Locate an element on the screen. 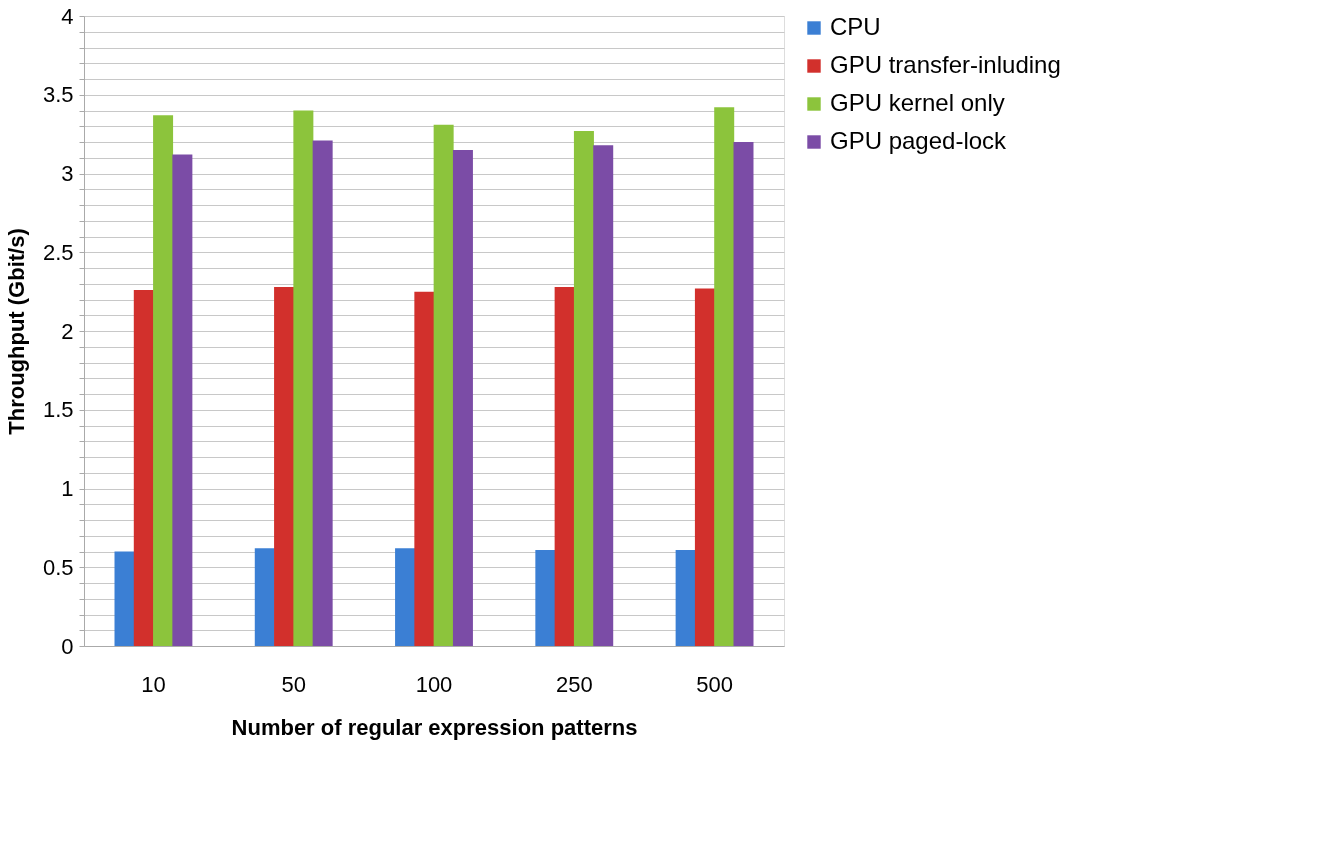 Image resolution: width=1336 pixels, height=853 pixels. y-tick-label: 0.5 is located at coordinates (58, 567).